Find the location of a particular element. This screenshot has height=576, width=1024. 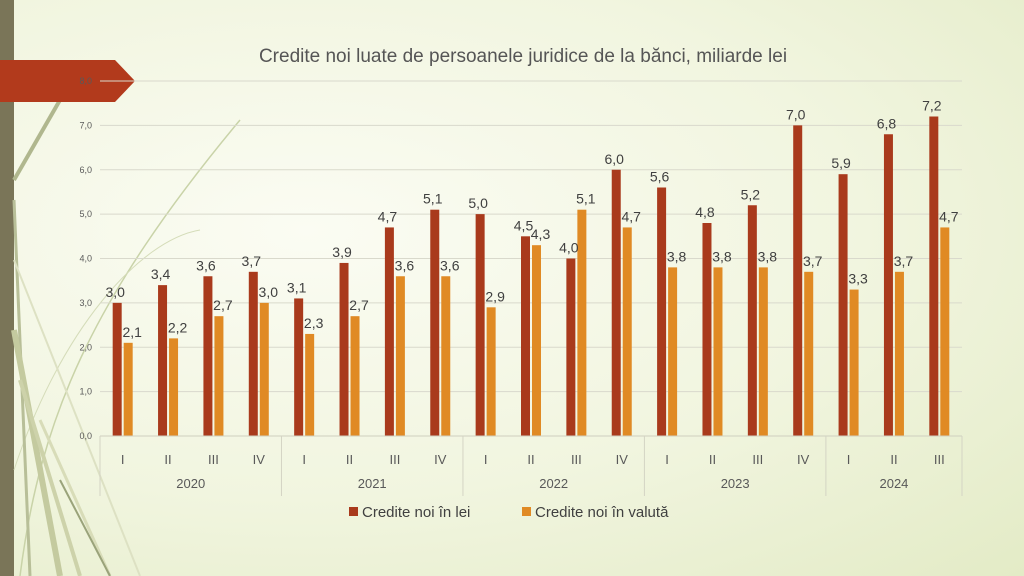

x-year-label: 2023 is located at coordinates (735, 483).